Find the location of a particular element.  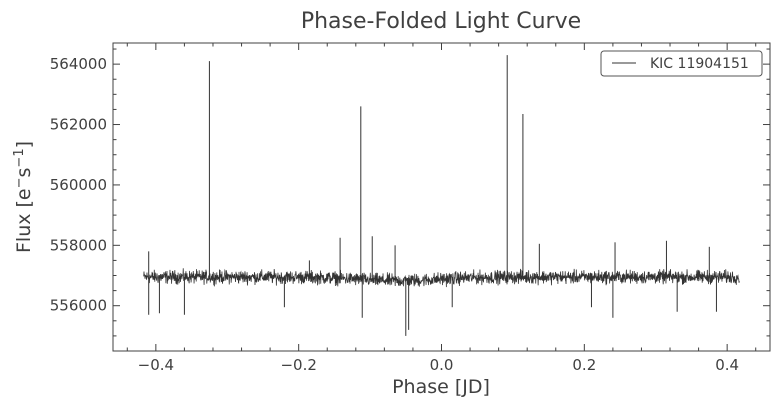

x-tick-label: 0.4 is located at coordinates (727, 365).